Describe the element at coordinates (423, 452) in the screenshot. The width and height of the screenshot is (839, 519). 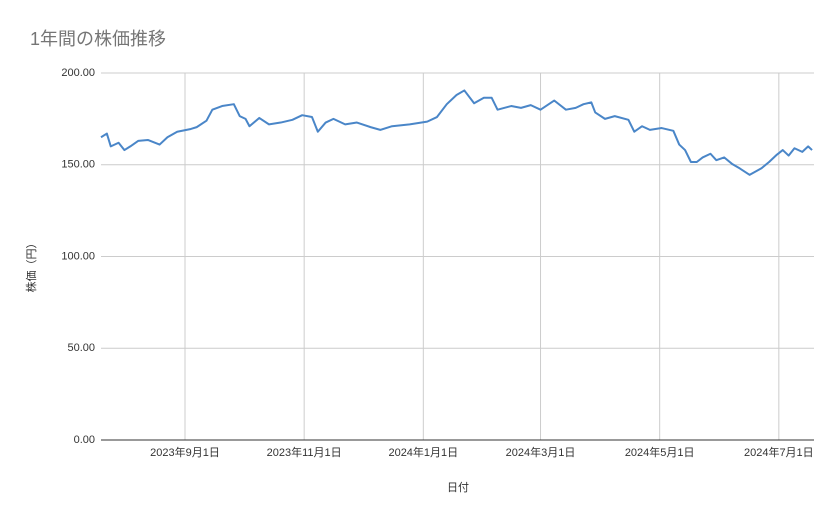
I see `x-tick-label: 2024年1月1日` at that location.